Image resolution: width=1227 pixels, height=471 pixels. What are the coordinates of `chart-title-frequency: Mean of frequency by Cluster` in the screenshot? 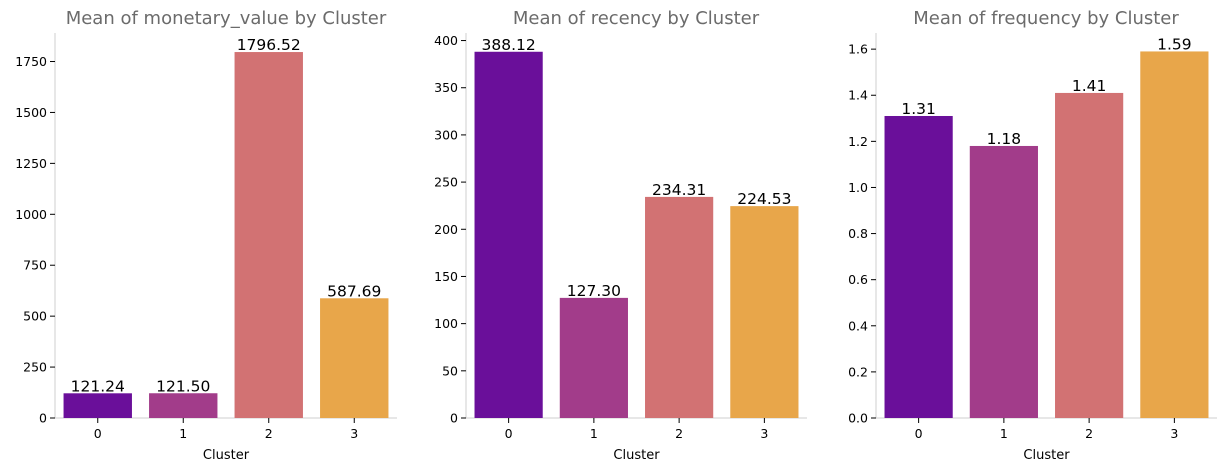 It's located at (1046, 18).